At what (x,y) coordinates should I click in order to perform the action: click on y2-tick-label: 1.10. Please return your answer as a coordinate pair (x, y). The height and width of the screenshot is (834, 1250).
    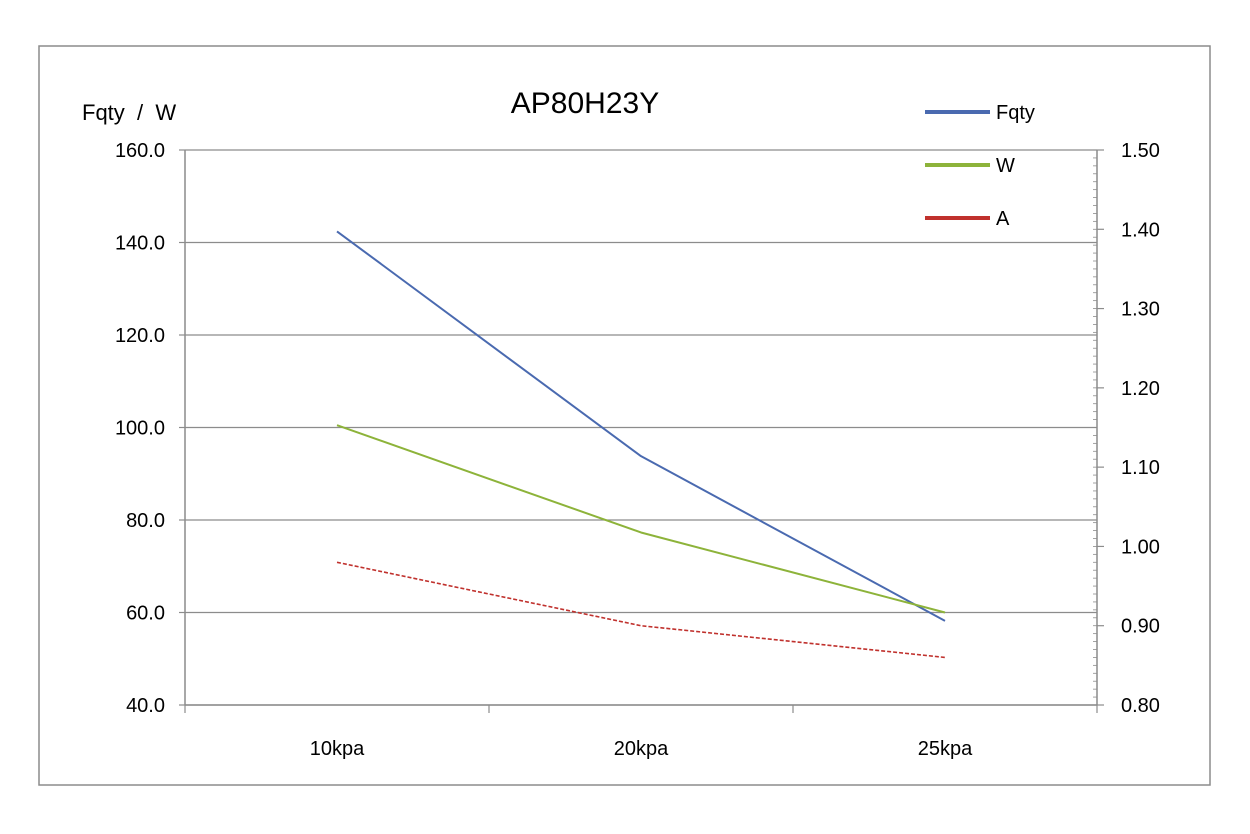
    Looking at the image, I should click on (1140, 468).